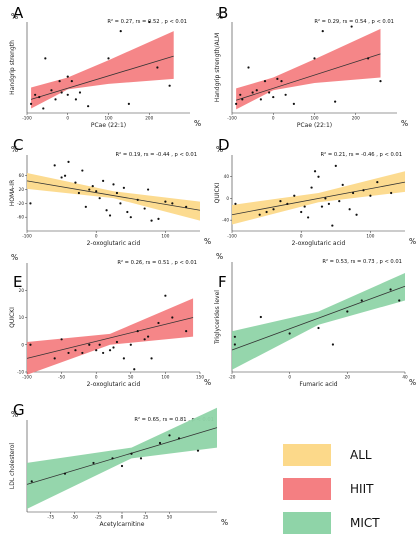  Describe the element at coordinates (12, 466) in the screenshot. I see `y-axis-label: LDL cholesterol` at that location.